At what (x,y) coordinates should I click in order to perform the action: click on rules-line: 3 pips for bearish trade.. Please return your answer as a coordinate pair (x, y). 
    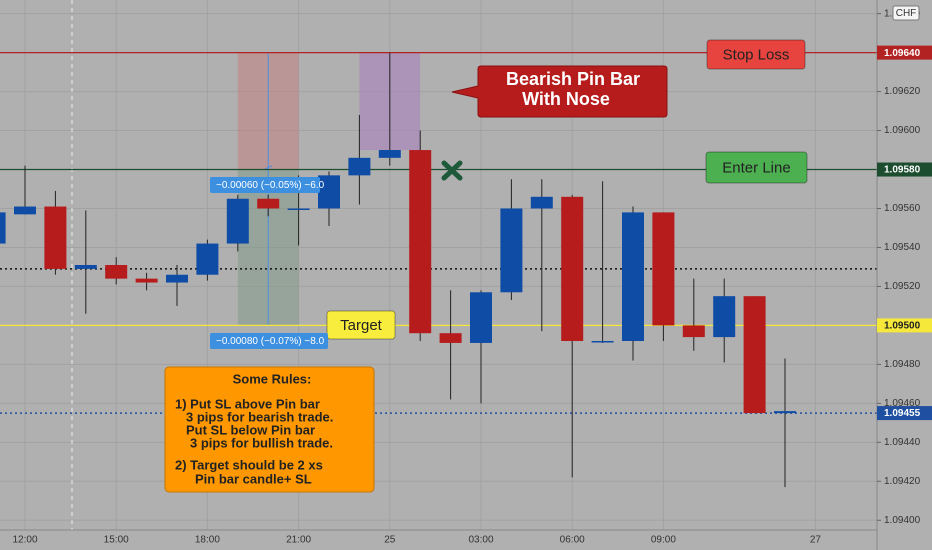
    Looking at the image, I should click on (259, 416).